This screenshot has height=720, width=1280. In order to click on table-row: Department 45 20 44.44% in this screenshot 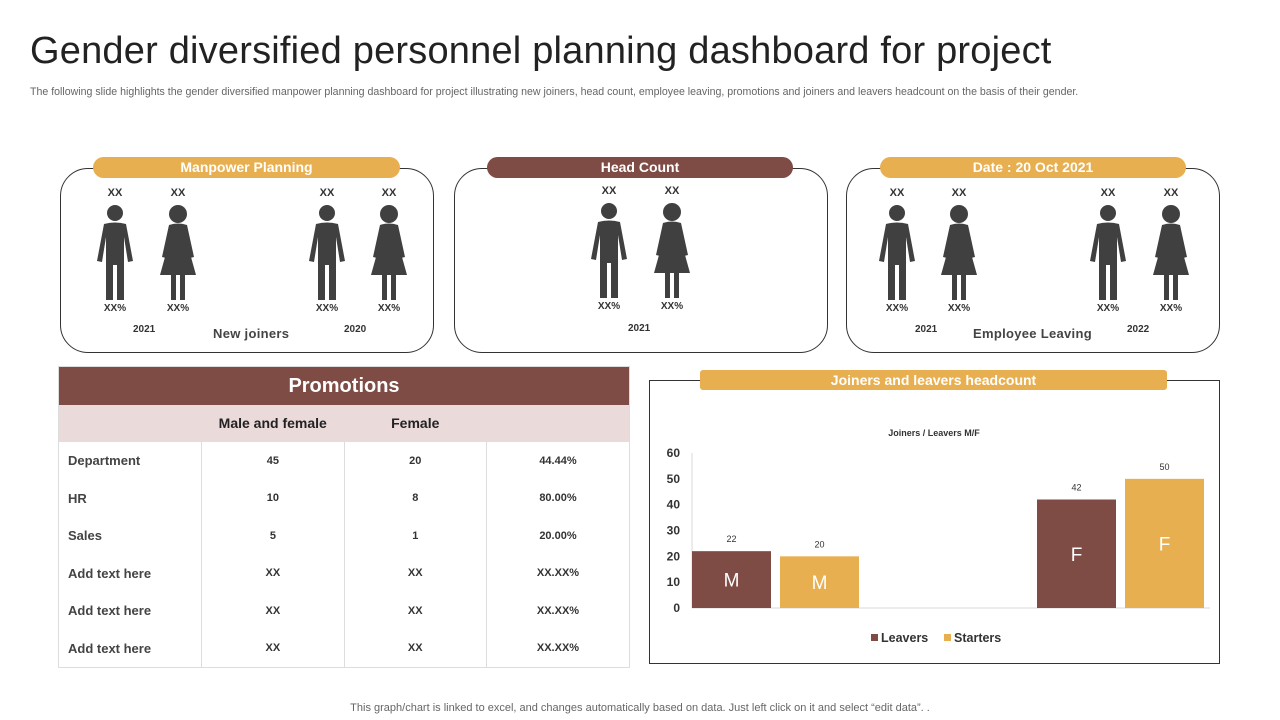, I will do `click(344, 461)`.